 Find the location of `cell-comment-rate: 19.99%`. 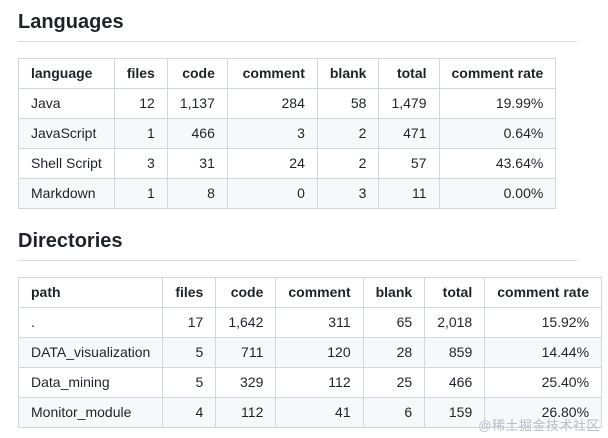

cell-comment-rate: 19.99% is located at coordinates (497, 103).